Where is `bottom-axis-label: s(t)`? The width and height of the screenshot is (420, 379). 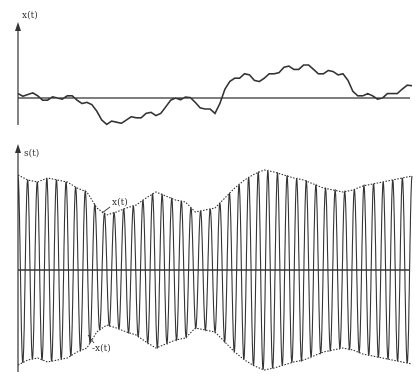 bottom-axis-label: s(t) is located at coordinates (31, 153).